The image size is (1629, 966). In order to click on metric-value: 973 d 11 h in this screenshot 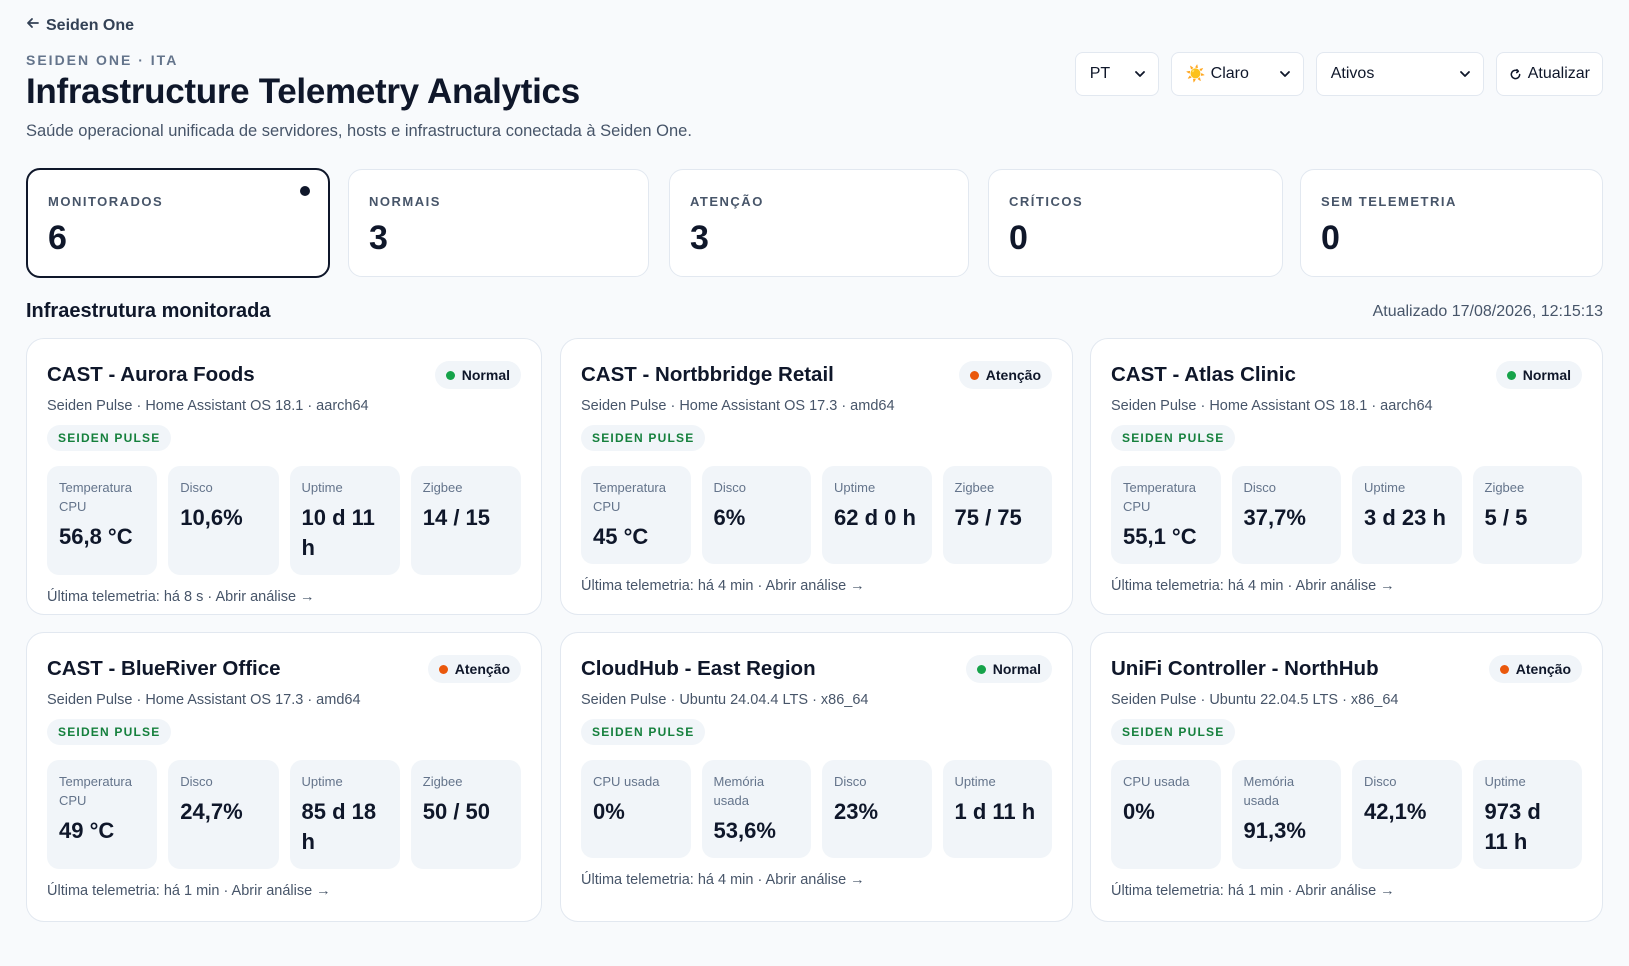, I will do `click(1512, 826)`.